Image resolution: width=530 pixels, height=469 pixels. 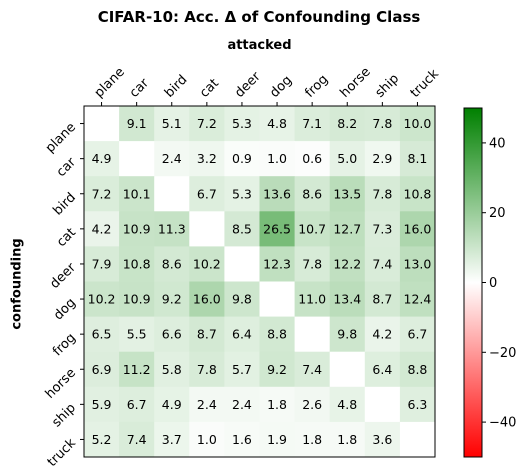 What do you see at coordinates (347, 228) in the screenshot?
I see `cell-value-label: 12.7` at bounding box center [347, 228].